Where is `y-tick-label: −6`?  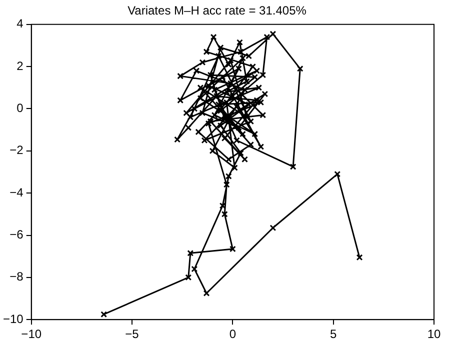 y-tick-label: −6 is located at coordinates (17, 235).